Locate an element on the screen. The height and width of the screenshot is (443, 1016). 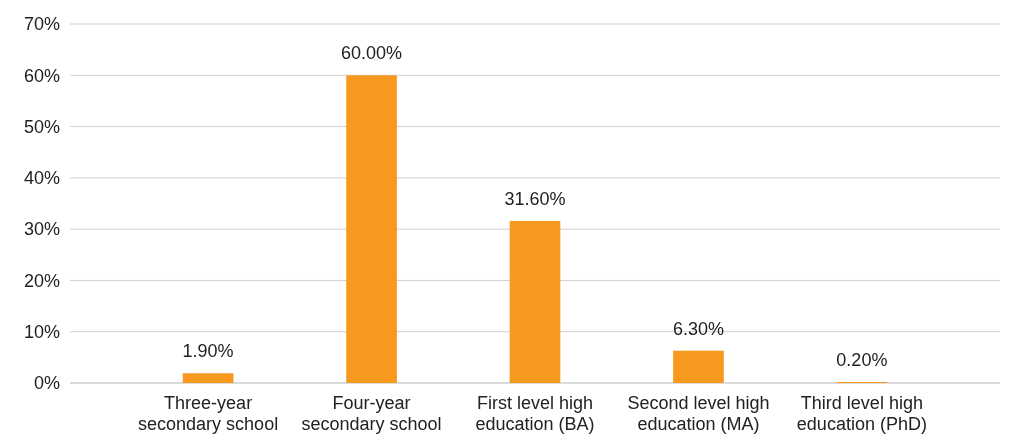
x-tick-label: Three-year secondary school is located at coordinates (208, 413).